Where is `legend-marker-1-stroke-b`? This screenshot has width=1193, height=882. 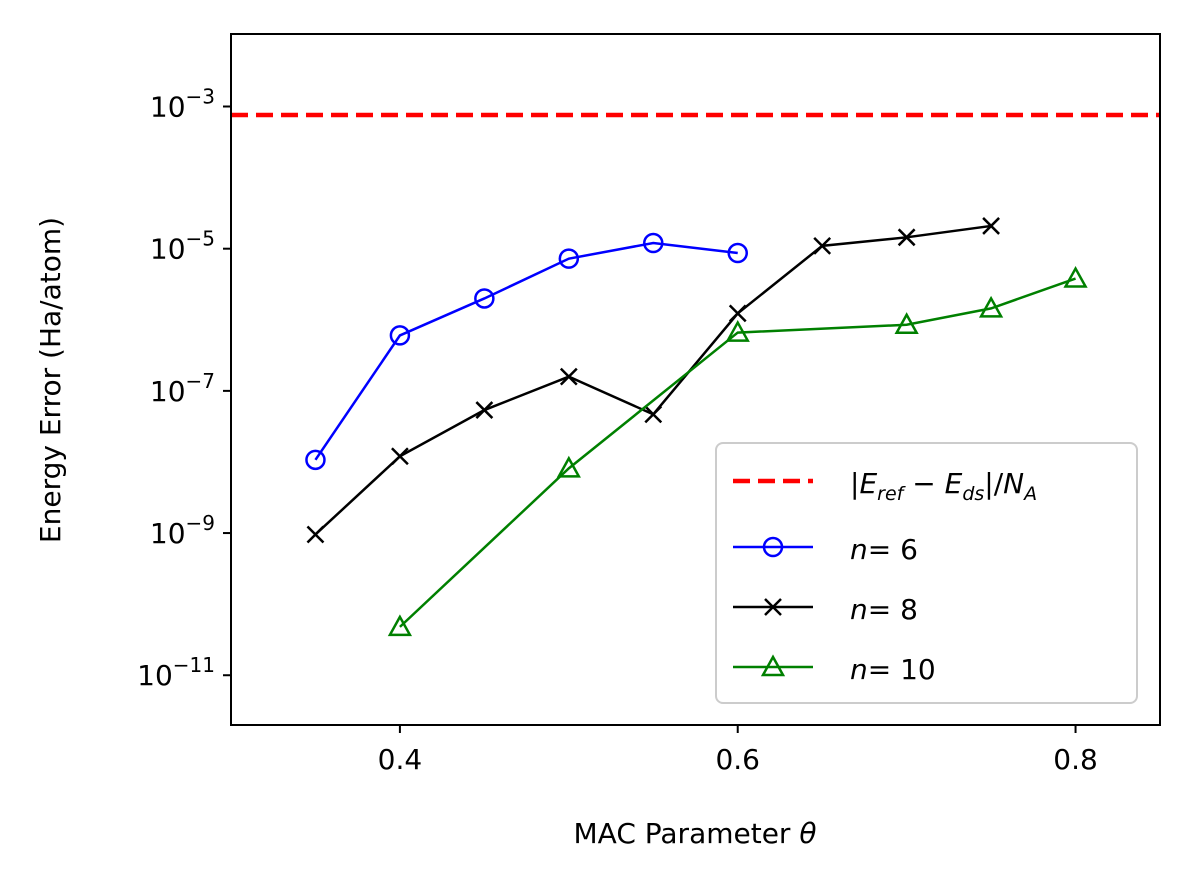 legend-marker-1-stroke-b is located at coordinates (773, 607).